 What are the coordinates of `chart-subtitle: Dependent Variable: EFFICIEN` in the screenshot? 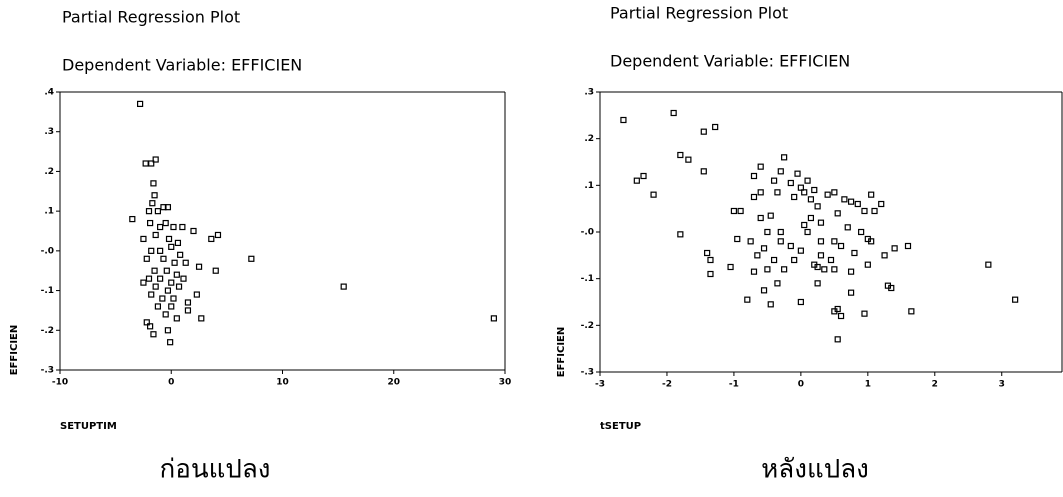 It's located at (182, 65).